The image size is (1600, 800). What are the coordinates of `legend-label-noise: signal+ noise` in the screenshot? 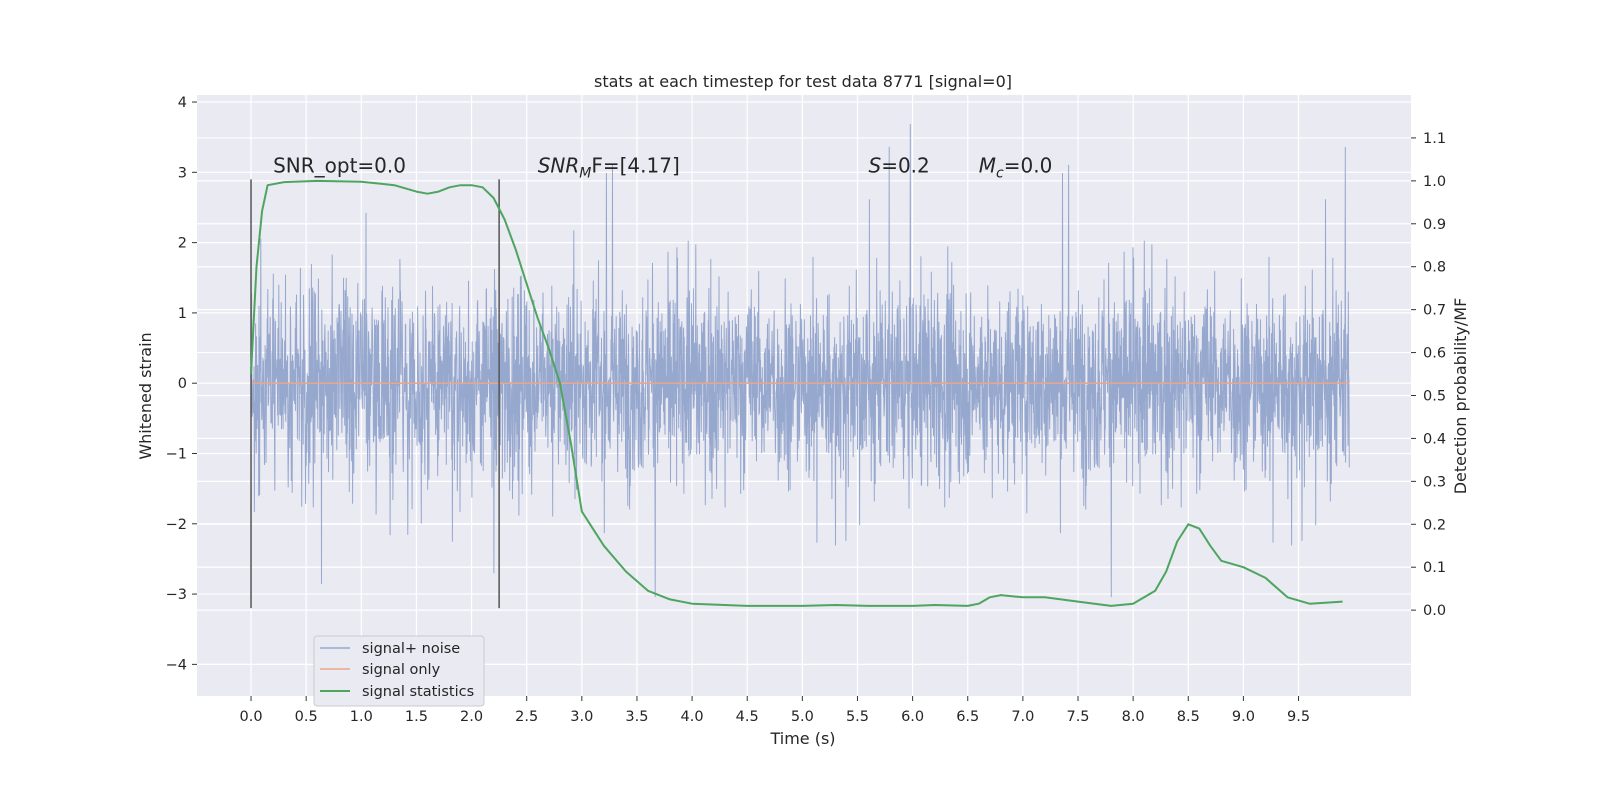 It's located at (411, 649).